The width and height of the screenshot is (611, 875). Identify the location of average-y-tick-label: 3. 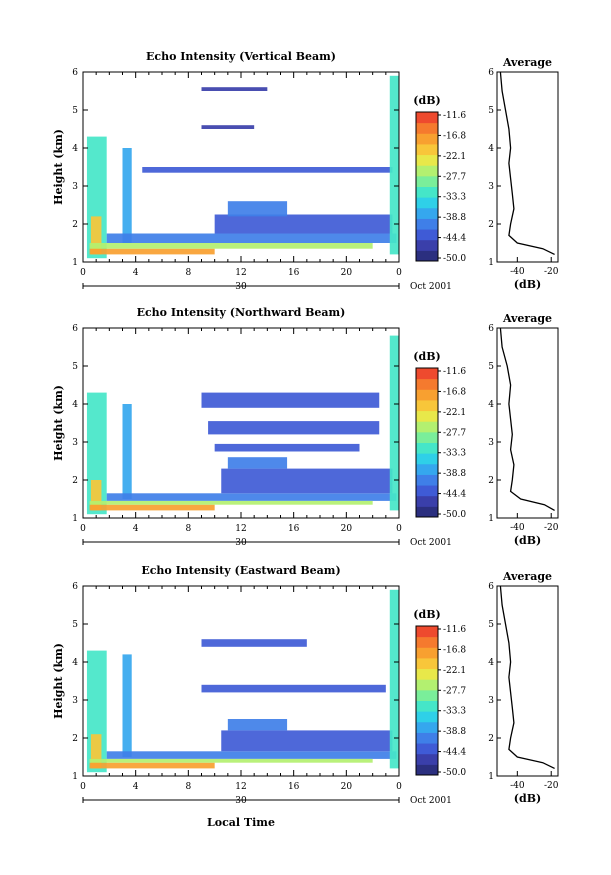
(491, 187).